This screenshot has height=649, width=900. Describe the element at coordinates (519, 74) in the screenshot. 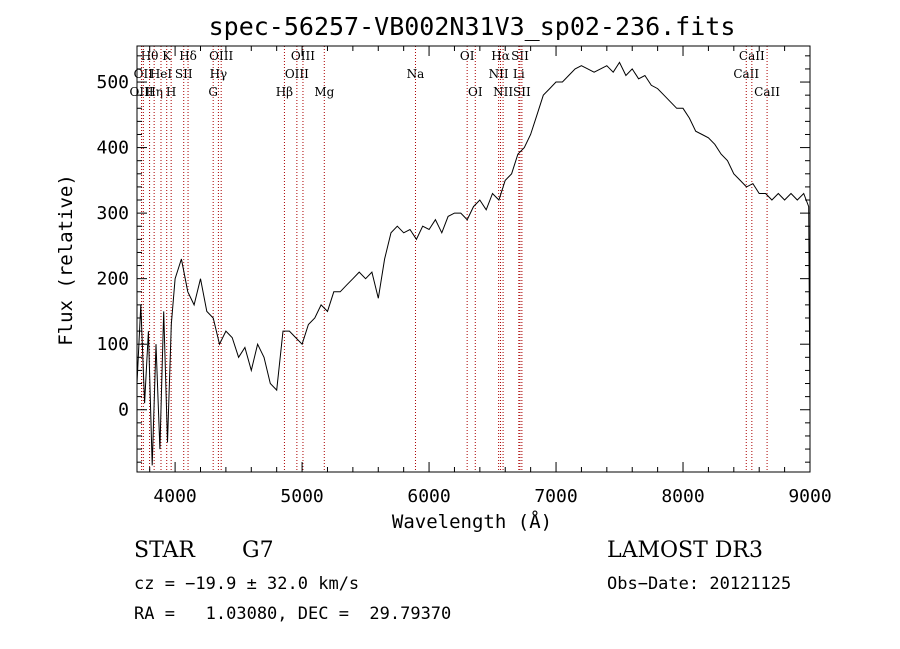

I see `spectral-line-label: Li` at that location.